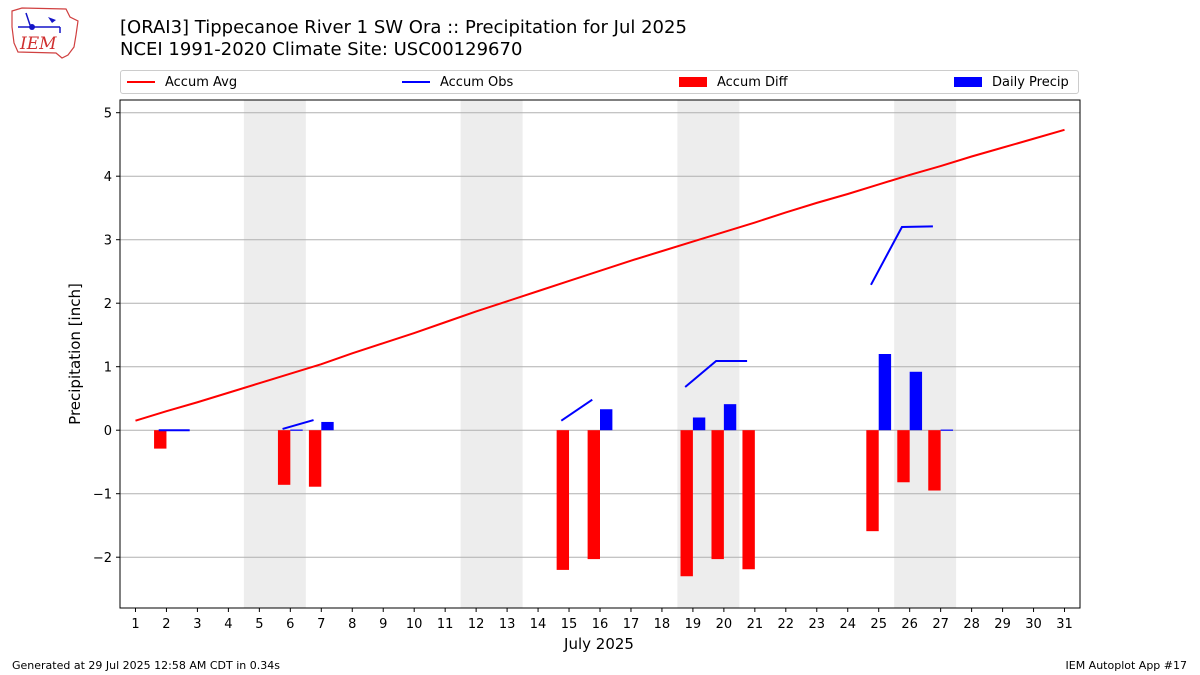 Image resolution: width=1200 pixels, height=675 pixels. What do you see at coordinates (1126, 665) in the screenshot?
I see `app-credit: IEM Autoplot App #17` at bounding box center [1126, 665].